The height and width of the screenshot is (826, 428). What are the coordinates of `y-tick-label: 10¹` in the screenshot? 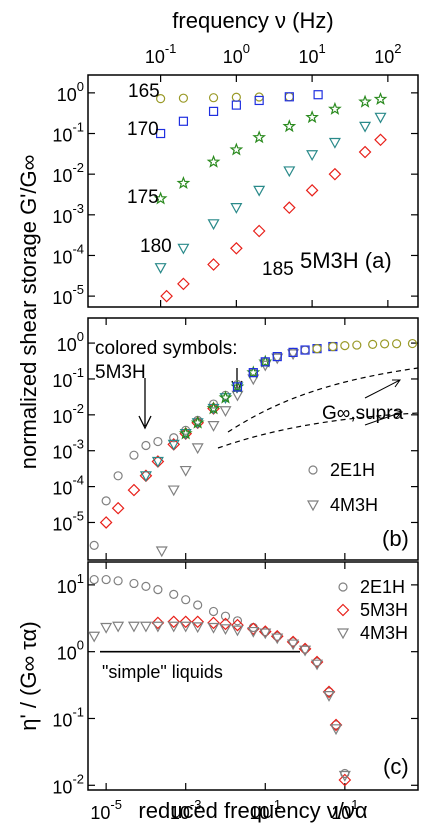 It's located at (70, 583).